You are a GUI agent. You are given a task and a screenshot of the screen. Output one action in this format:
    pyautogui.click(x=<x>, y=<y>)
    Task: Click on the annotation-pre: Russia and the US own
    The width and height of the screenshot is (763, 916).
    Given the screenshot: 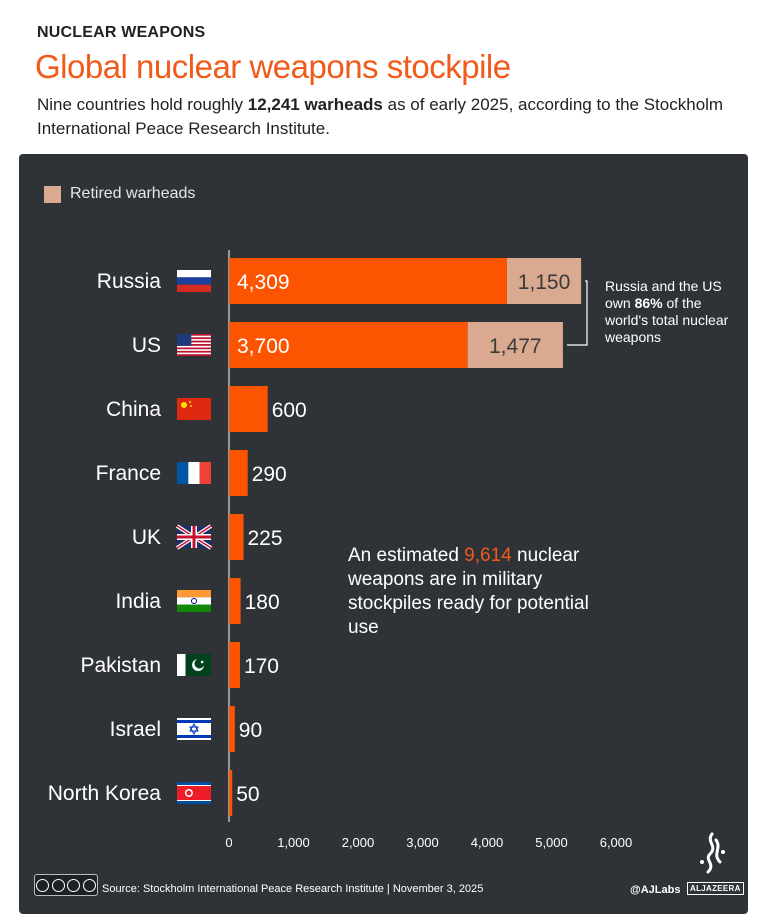 What is the action you would take?
    pyautogui.click(x=663, y=294)
    